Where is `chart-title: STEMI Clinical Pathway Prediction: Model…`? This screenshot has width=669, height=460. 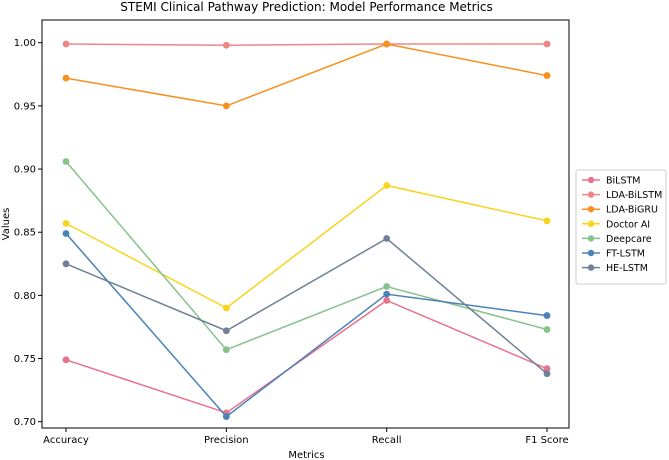 chart-title: STEMI Clinical Pathway Prediction: Model… is located at coordinates (306, 7).